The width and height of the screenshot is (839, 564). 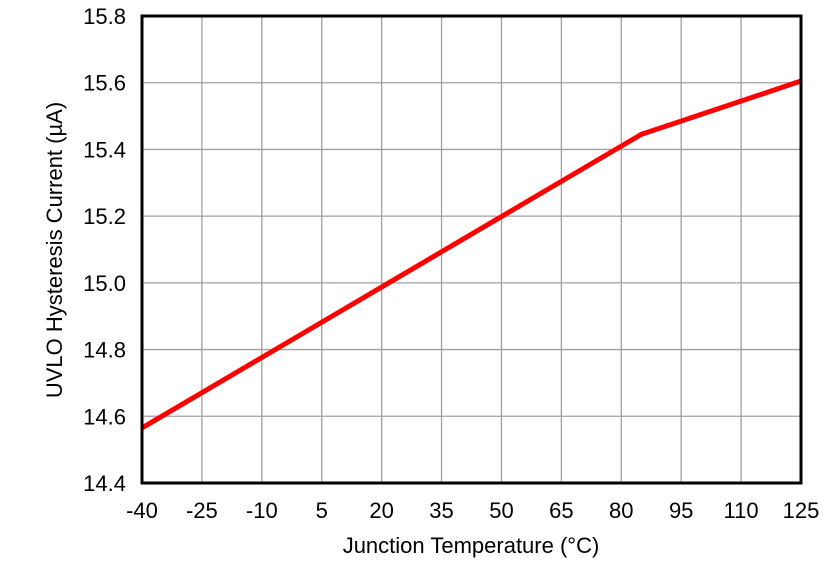 I want to click on y-tick-label: 15.8, so click(x=104, y=16).